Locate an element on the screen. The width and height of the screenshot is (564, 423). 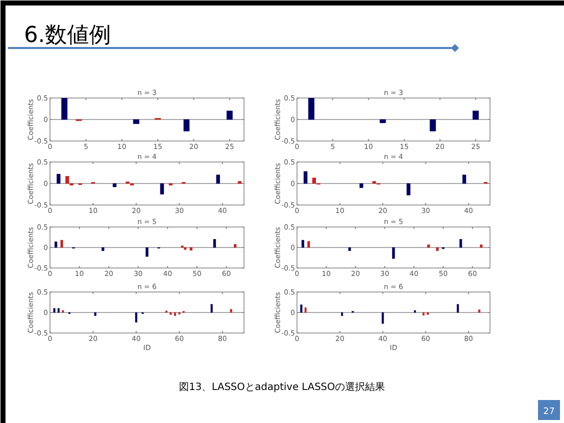
text: 27 is located at coordinates (549, 412).